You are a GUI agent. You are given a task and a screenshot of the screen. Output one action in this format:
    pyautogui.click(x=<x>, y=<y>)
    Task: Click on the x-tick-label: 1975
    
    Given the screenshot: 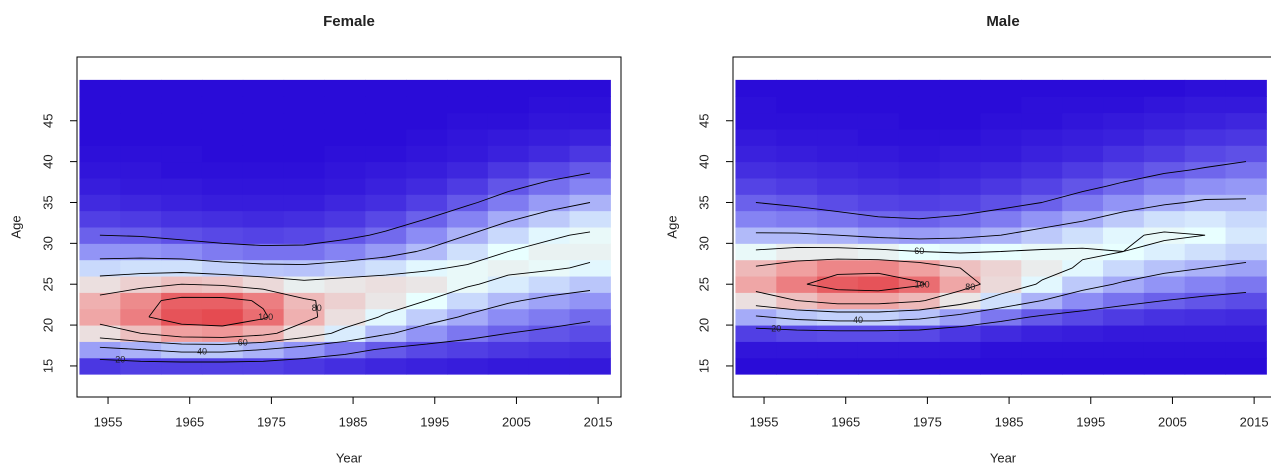 What is the action you would take?
    pyautogui.click(x=927, y=421)
    